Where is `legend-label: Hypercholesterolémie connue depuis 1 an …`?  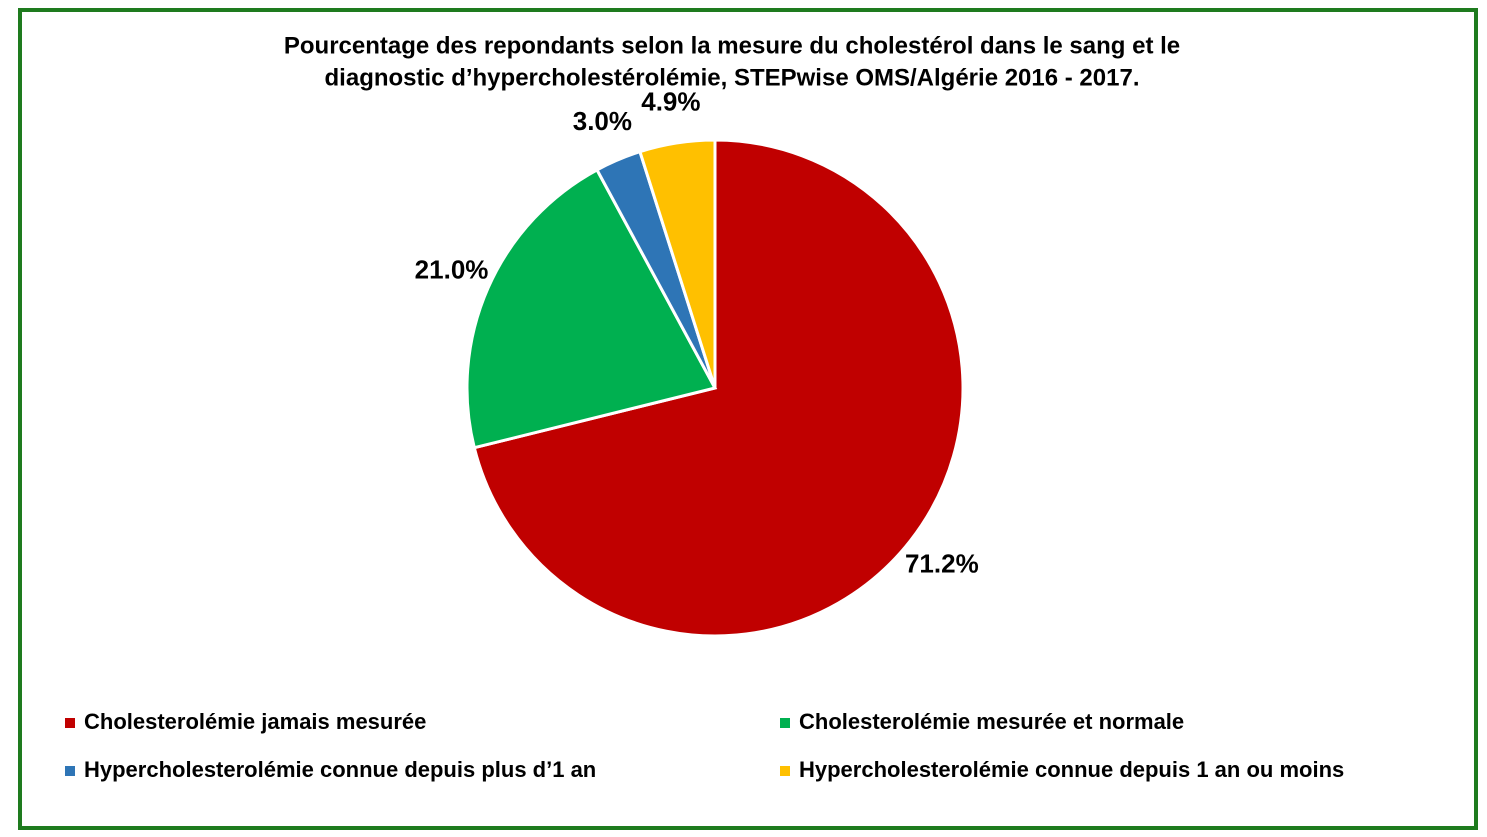 legend-label: Hypercholesterolémie connue depuis 1 an … is located at coordinates (1071, 769).